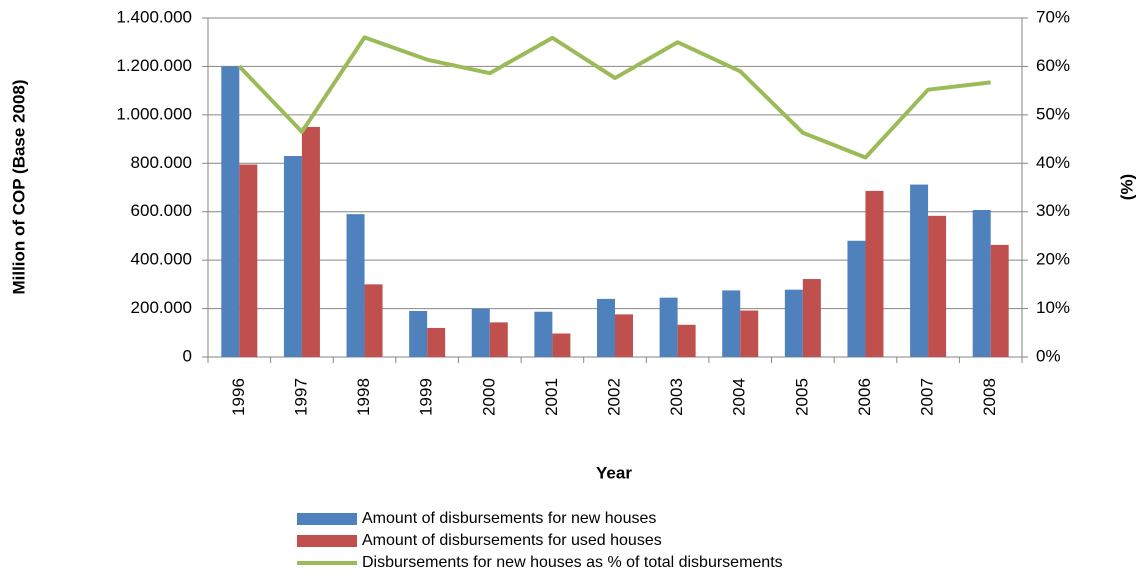 The height and width of the screenshot is (580, 1147). I want to click on y-tick-label: 600.000, so click(161, 210).